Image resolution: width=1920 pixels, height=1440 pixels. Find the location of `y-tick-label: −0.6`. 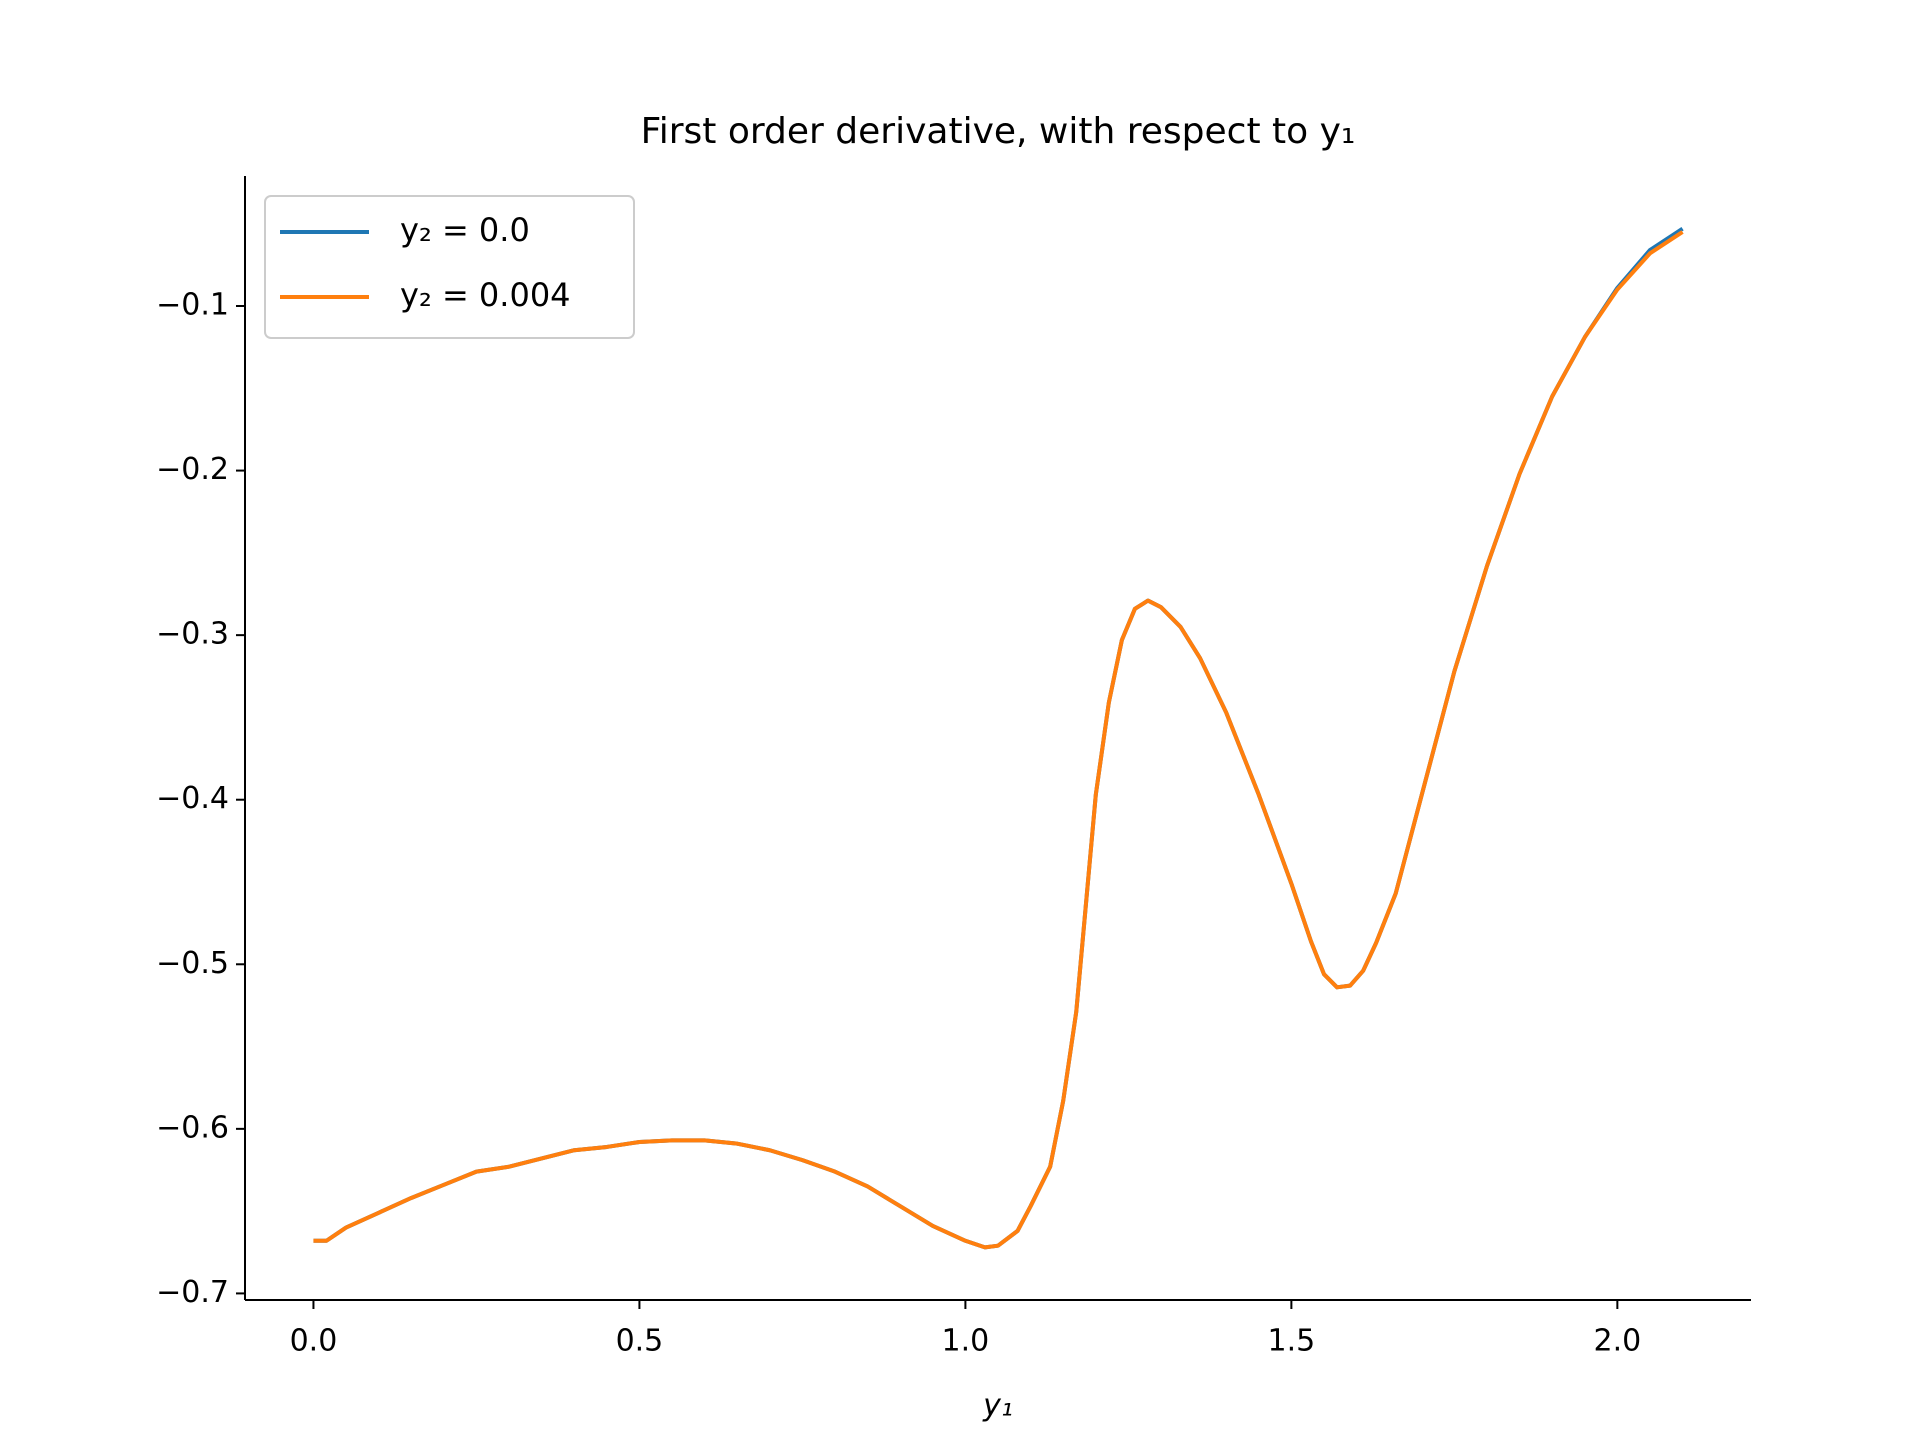

y-tick-label: −0.6 is located at coordinates (192, 1127).